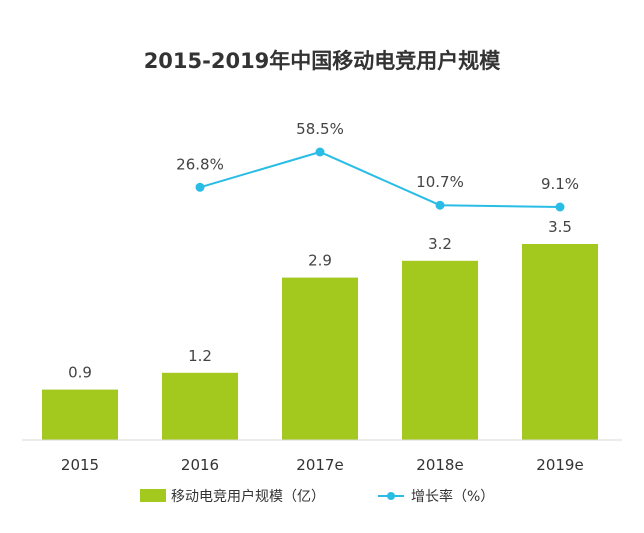 The height and width of the screenshot is (533, 644). What do you see at coordinates (200, 406) in the screenshot?
I see `bar-2016` at bounding box center [200, 406].